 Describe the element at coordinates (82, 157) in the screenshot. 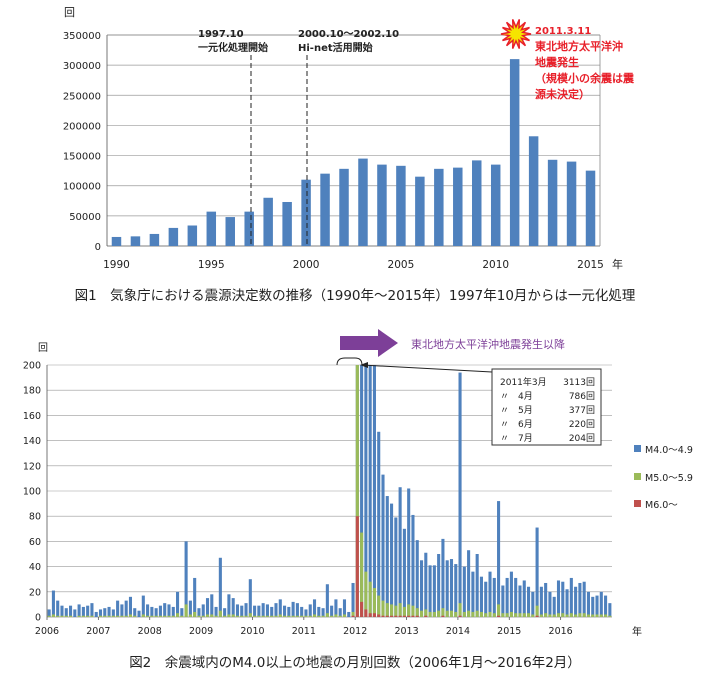

I see `chart1-y-tick-label: 150000` at that location.